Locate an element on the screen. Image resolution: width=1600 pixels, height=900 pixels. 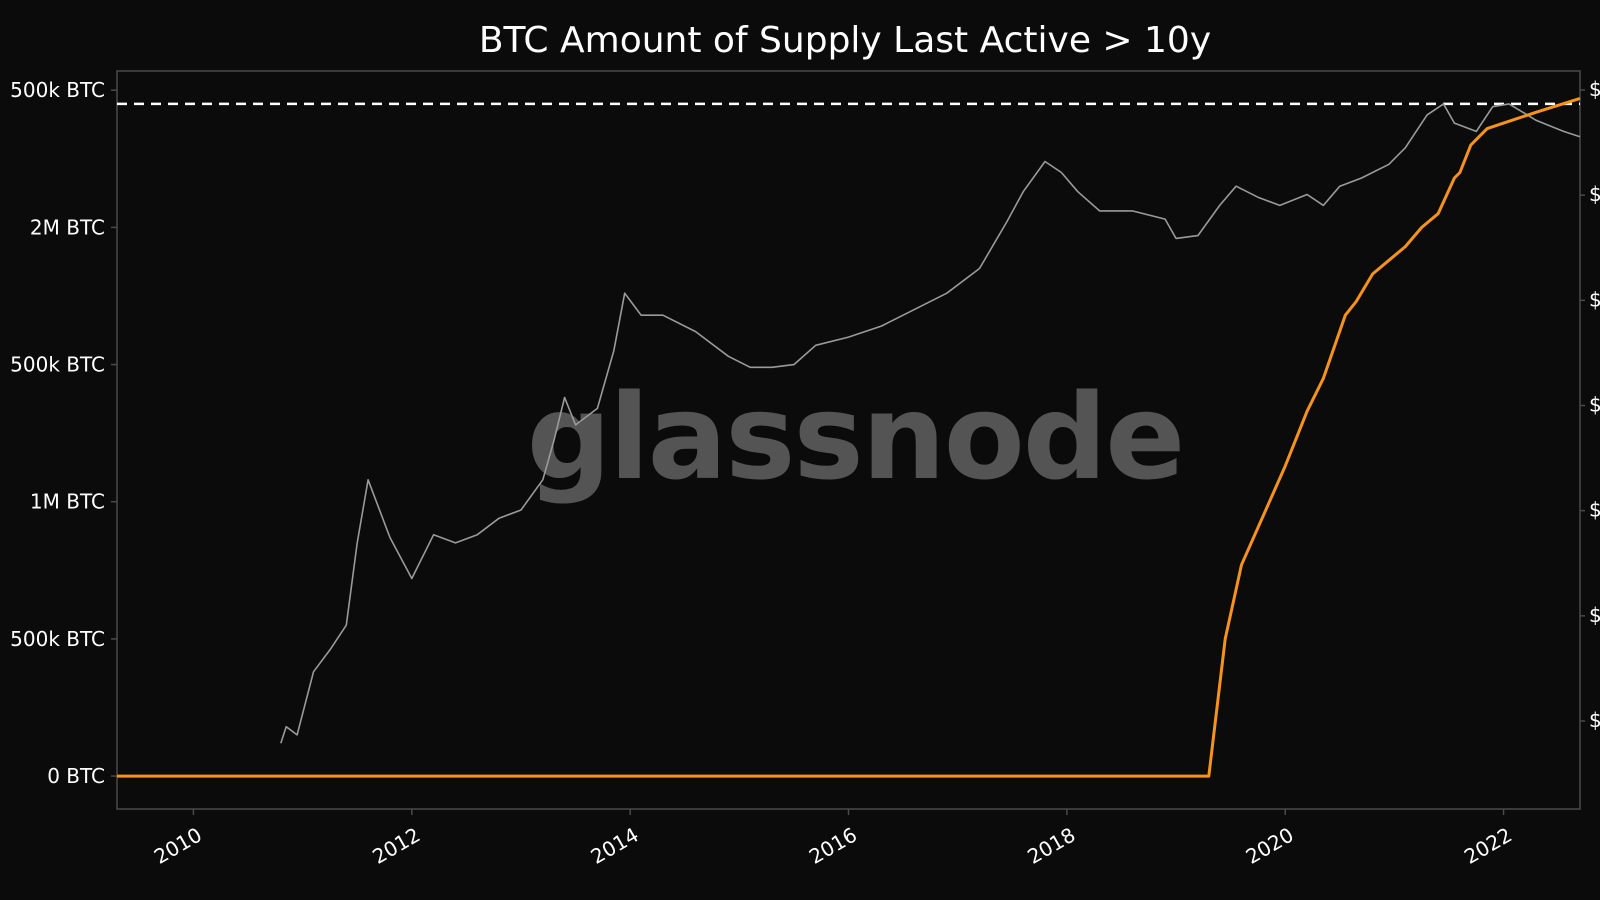
x-tick-label: 2016 is located at coordinates (833, 846).